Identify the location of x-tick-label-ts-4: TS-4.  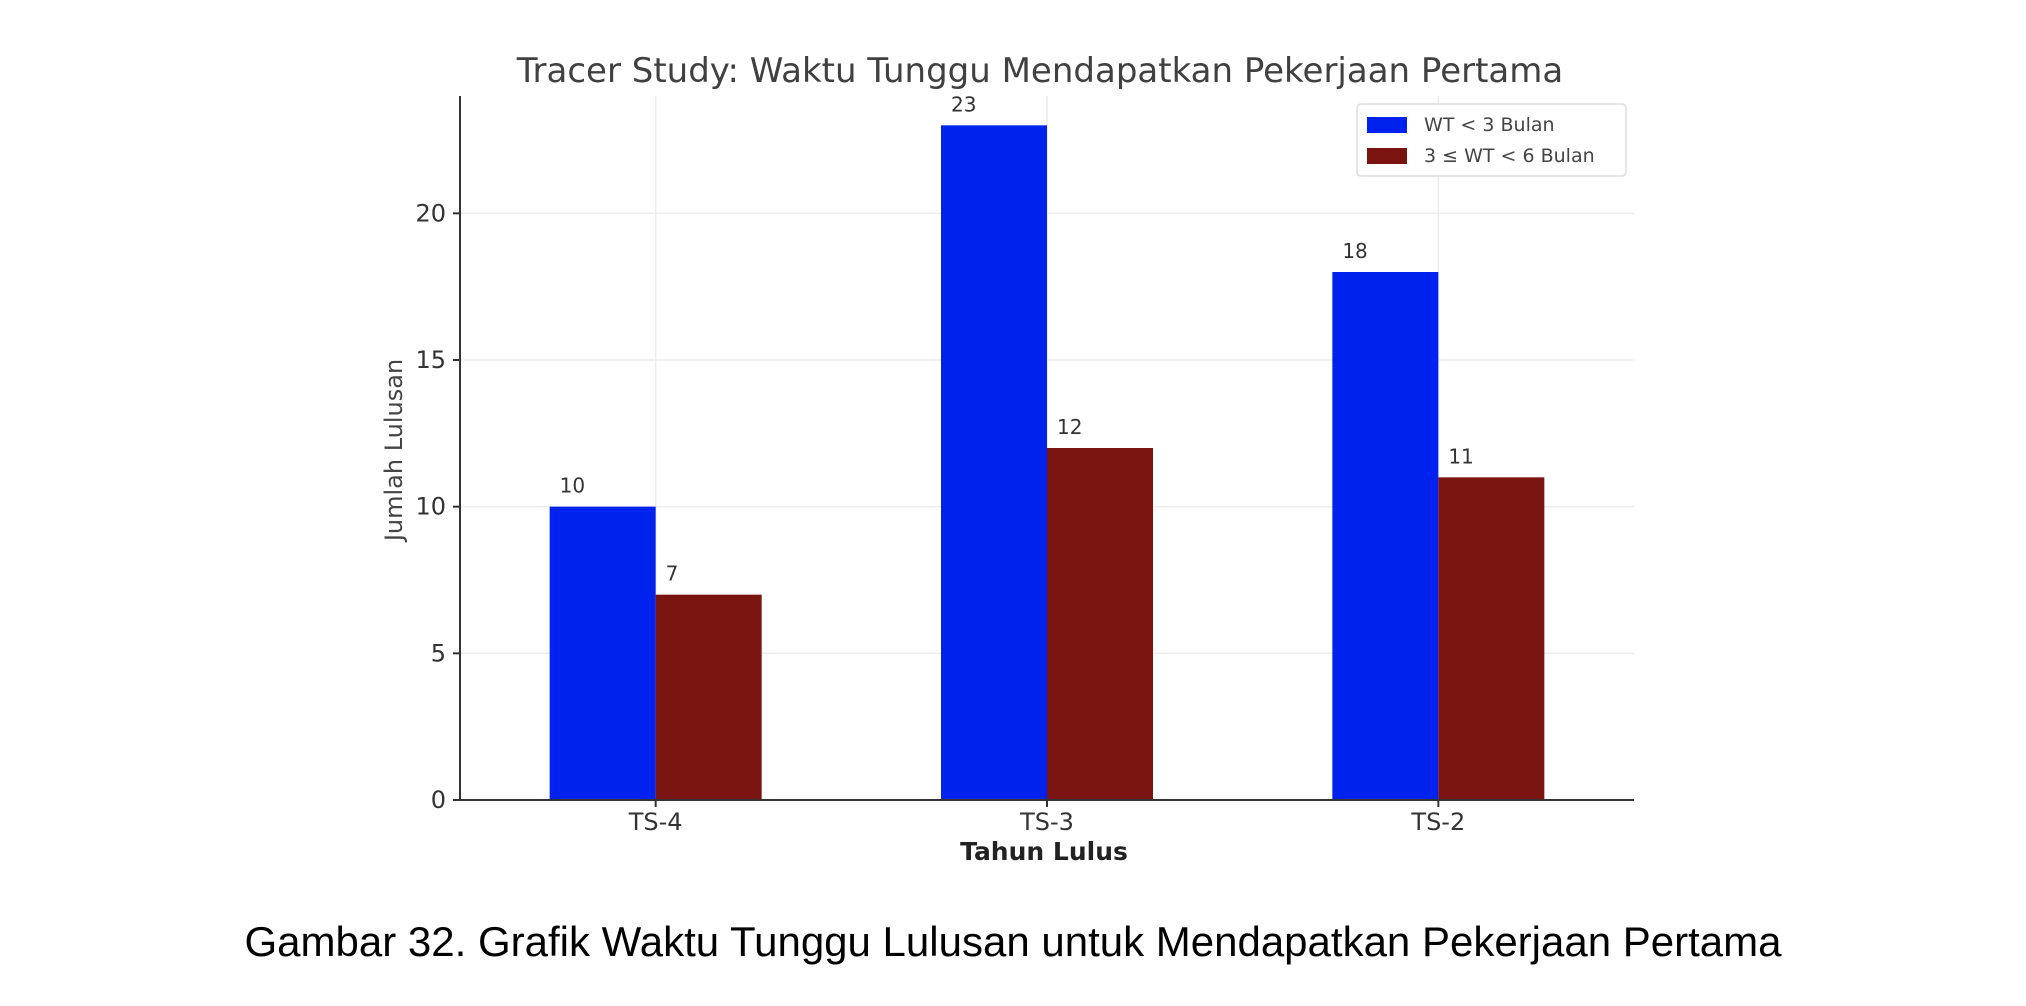
(655, 822).